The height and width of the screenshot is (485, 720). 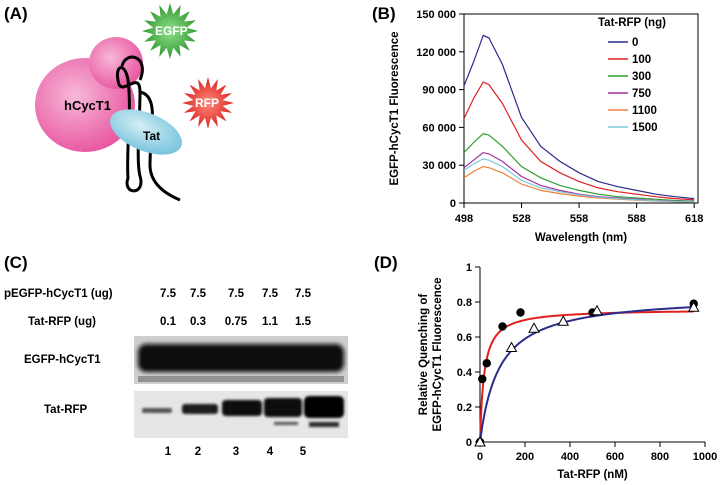 What do you see at coordinates (464, 219) in the screenshot?
I see `panel-b-x-tick-label: 498` at bounding box center [464, 219].